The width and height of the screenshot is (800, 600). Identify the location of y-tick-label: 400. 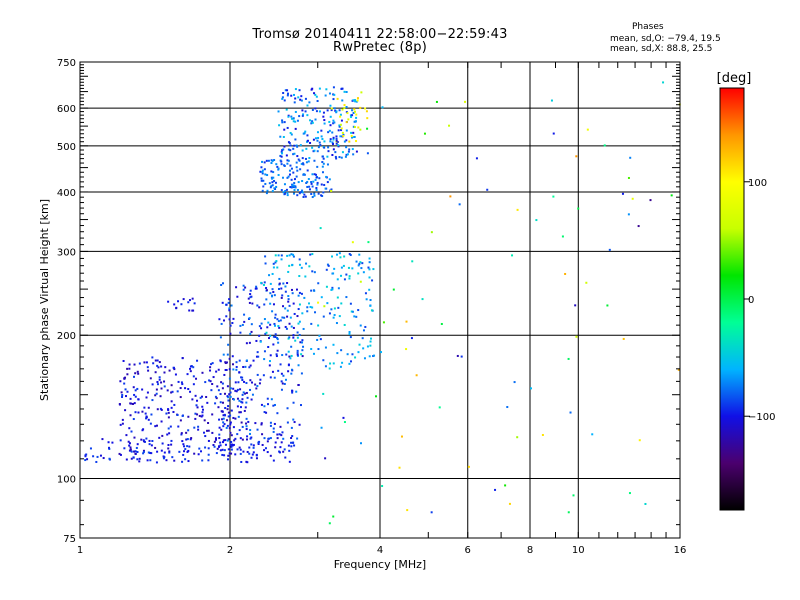
(66, 193).